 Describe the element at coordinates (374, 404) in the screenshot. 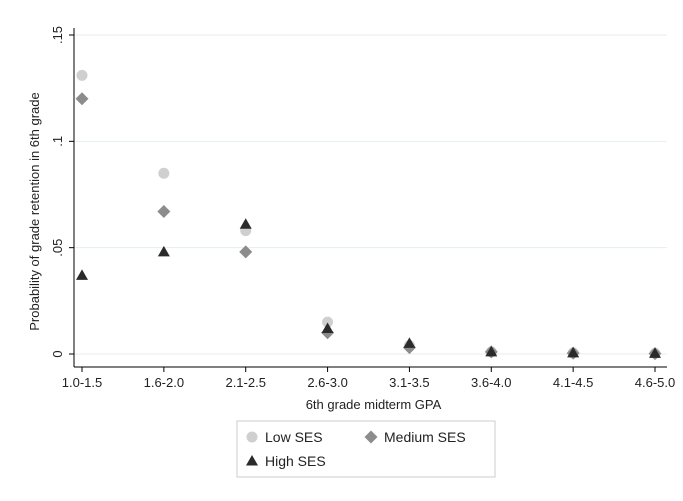

I see `x-axis-title: 6th grade midterm GPA` at that location.